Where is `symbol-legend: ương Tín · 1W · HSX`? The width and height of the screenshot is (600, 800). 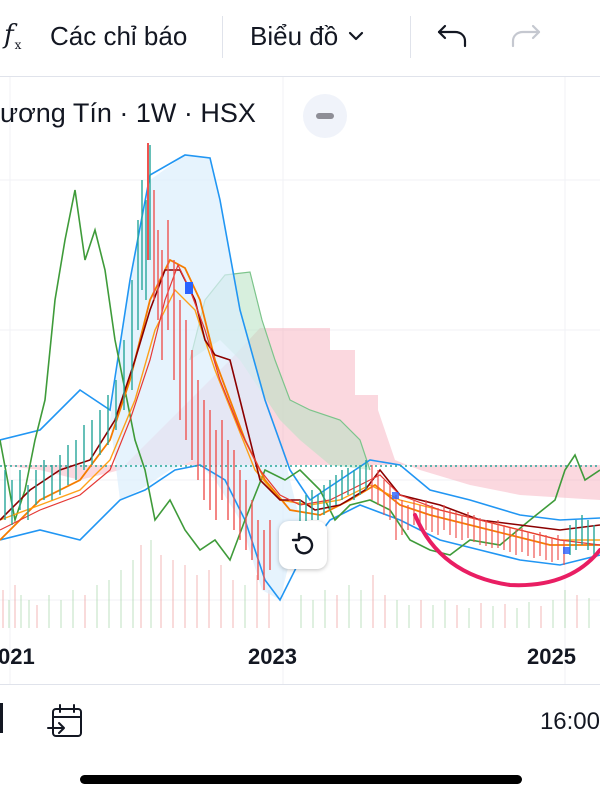 symbol-legend: ương Tín · 1W · HSX is located at coordinates (128, 113).